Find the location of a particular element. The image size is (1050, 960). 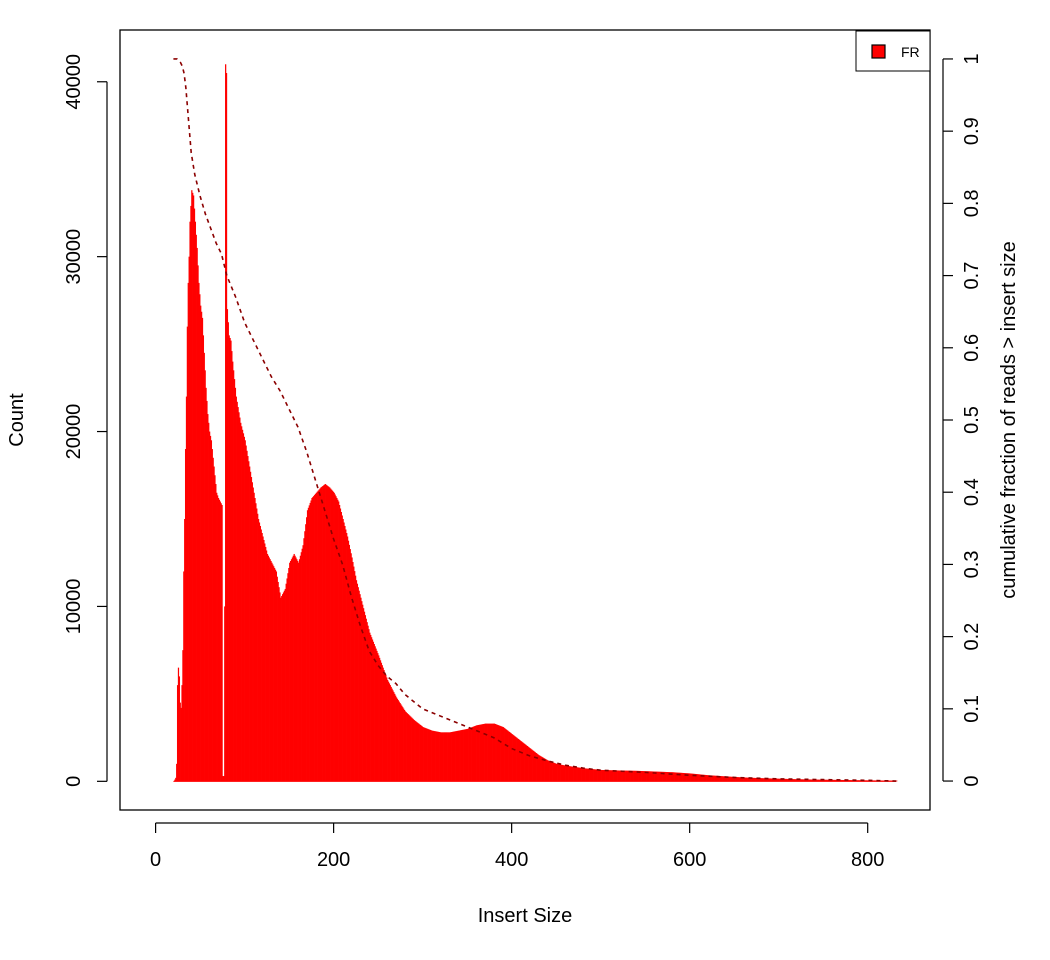

y2-tick-label: 0.7 is located at coordinates (972, 276).